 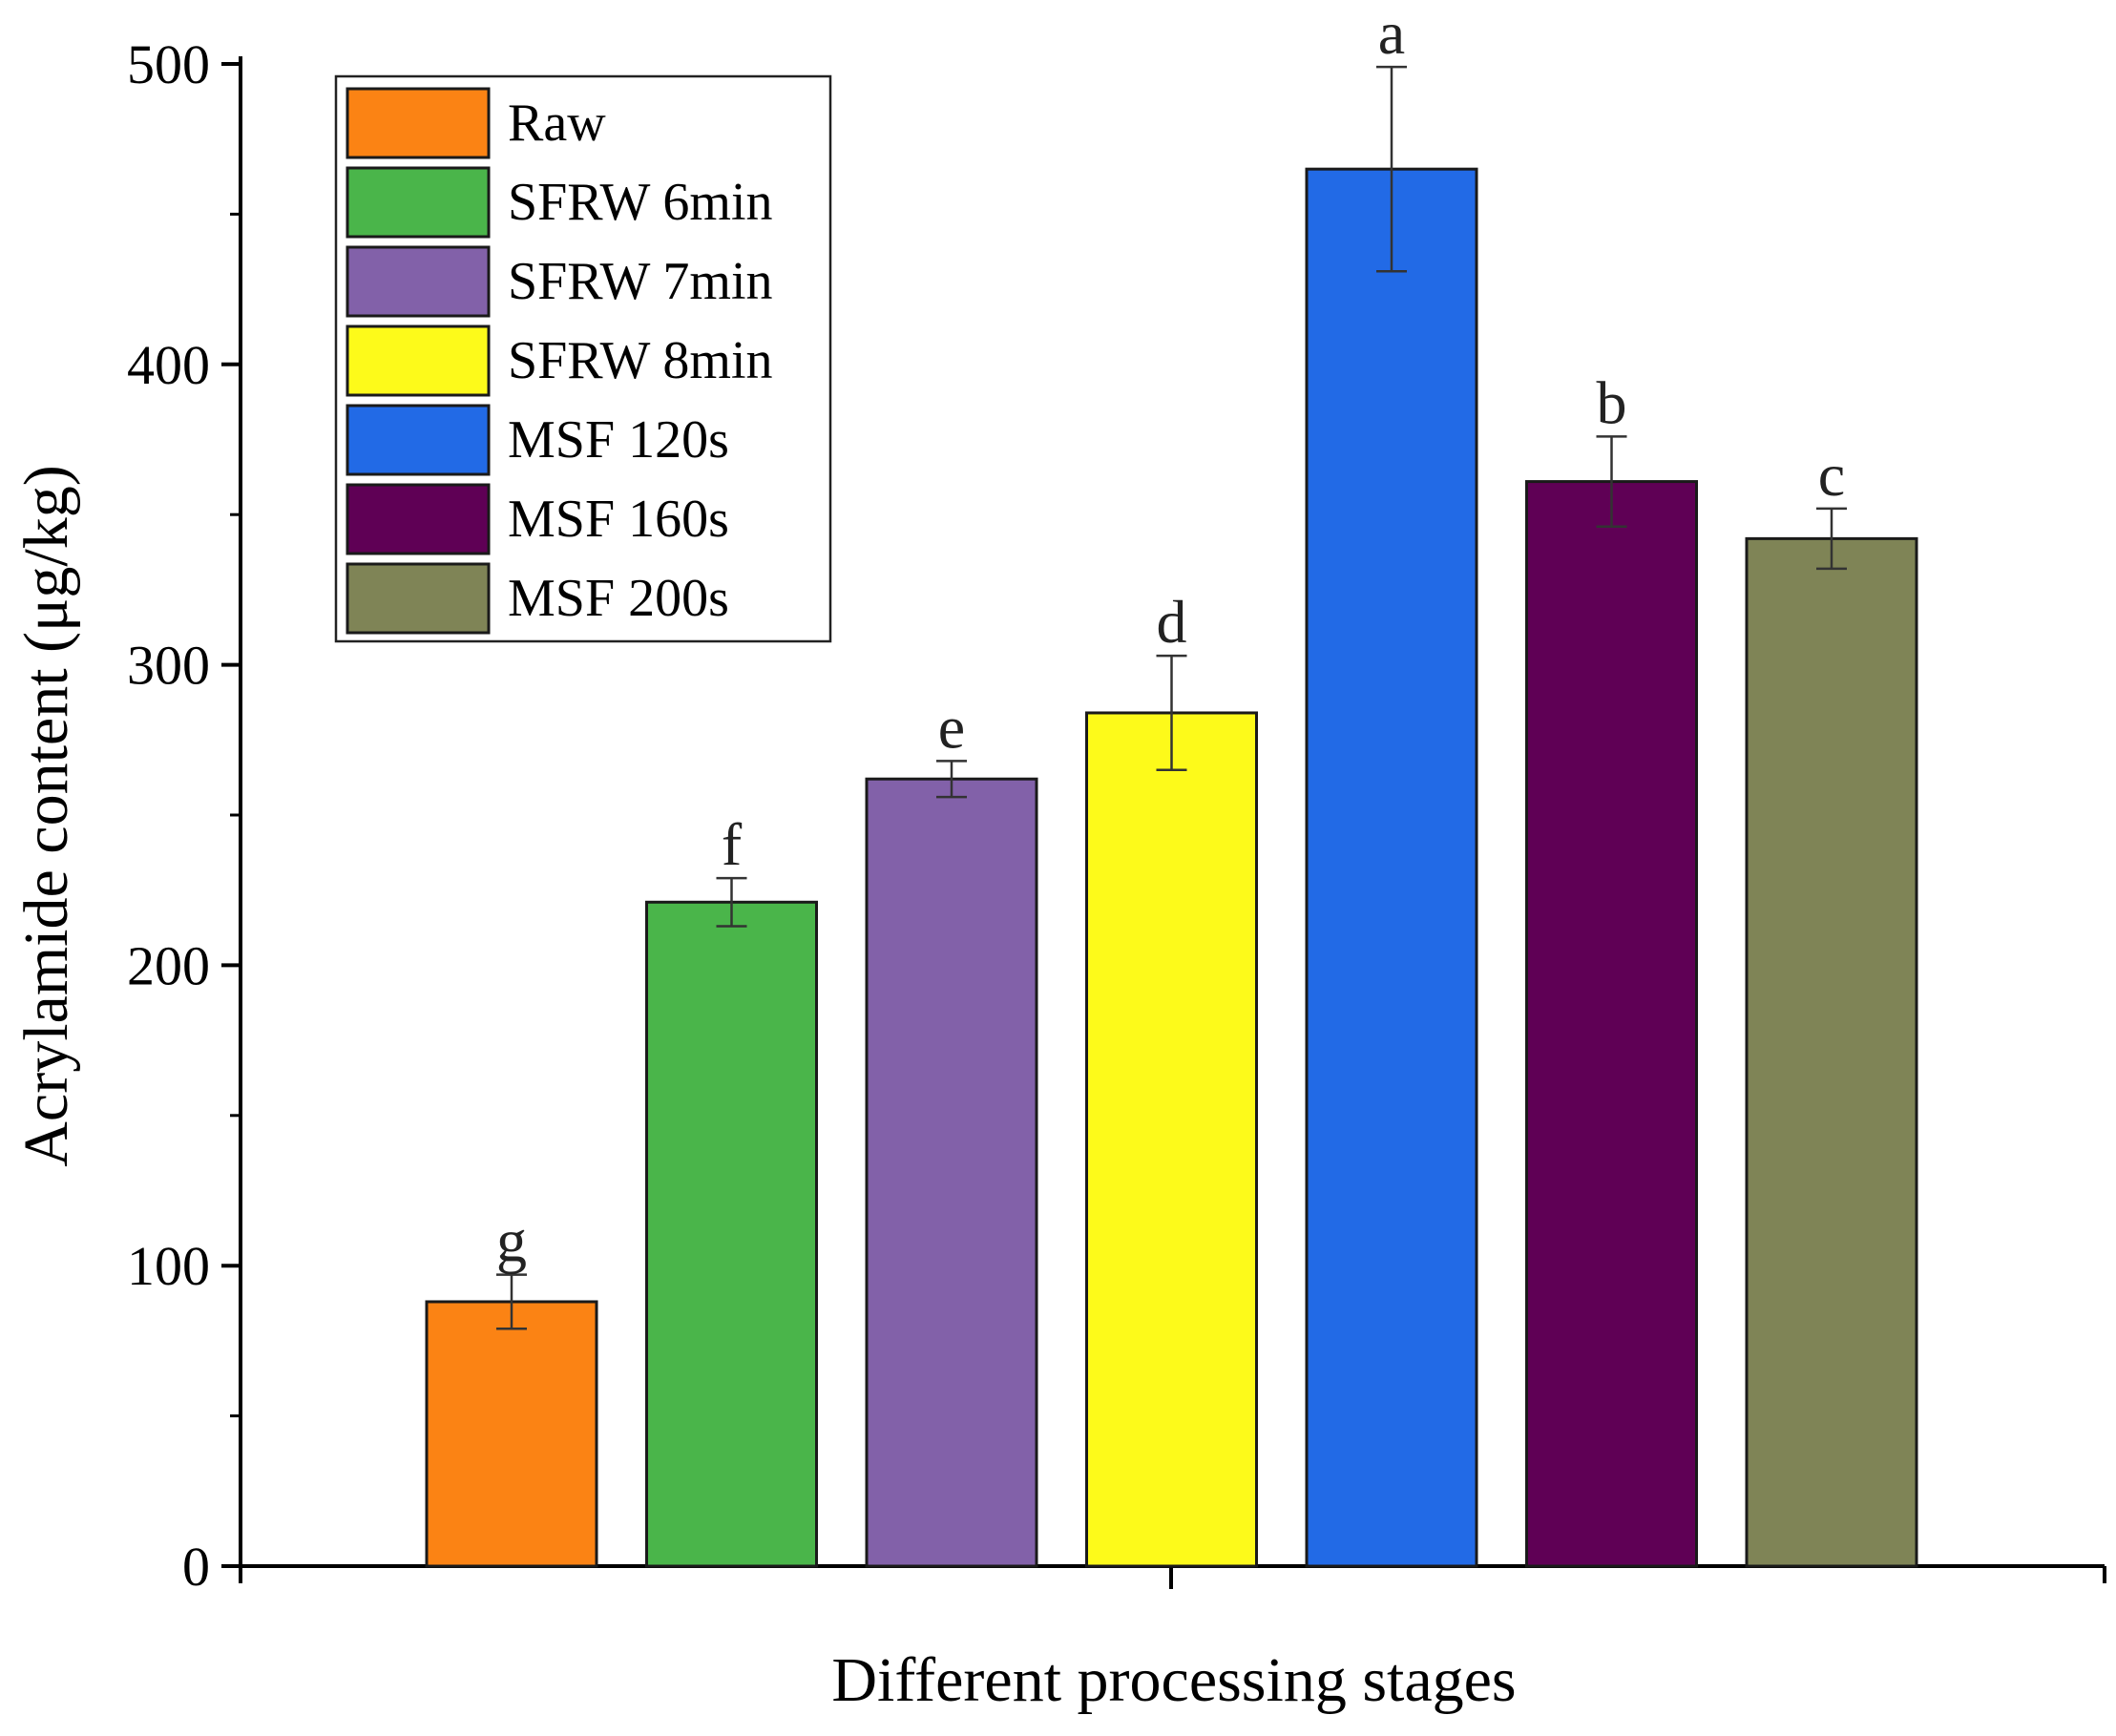 What do you see at coordinates (169, 1266) in the screenshot?
I see `y-tick-label: 100` at bounding box center [169, 1266].